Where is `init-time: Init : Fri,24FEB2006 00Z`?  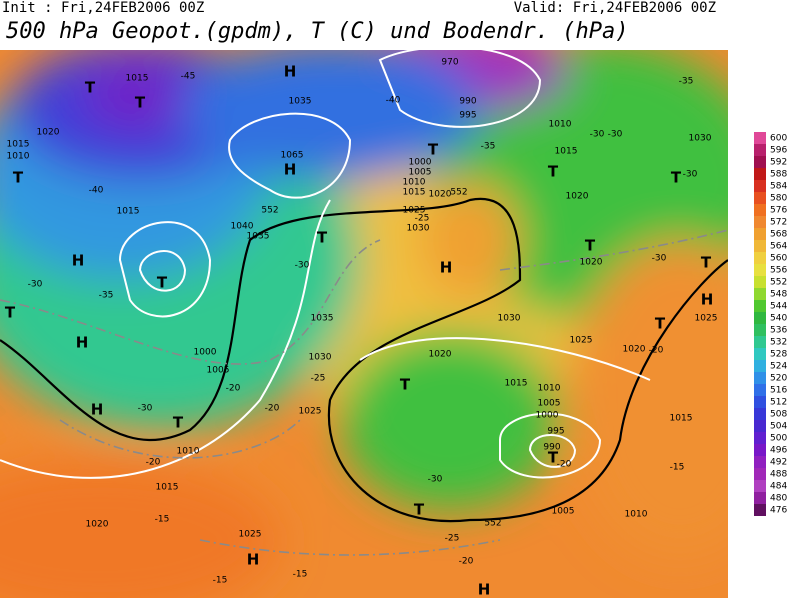
init-time: Init : Fri,24FEB2006 00Z is located at coordinates (103, 8).